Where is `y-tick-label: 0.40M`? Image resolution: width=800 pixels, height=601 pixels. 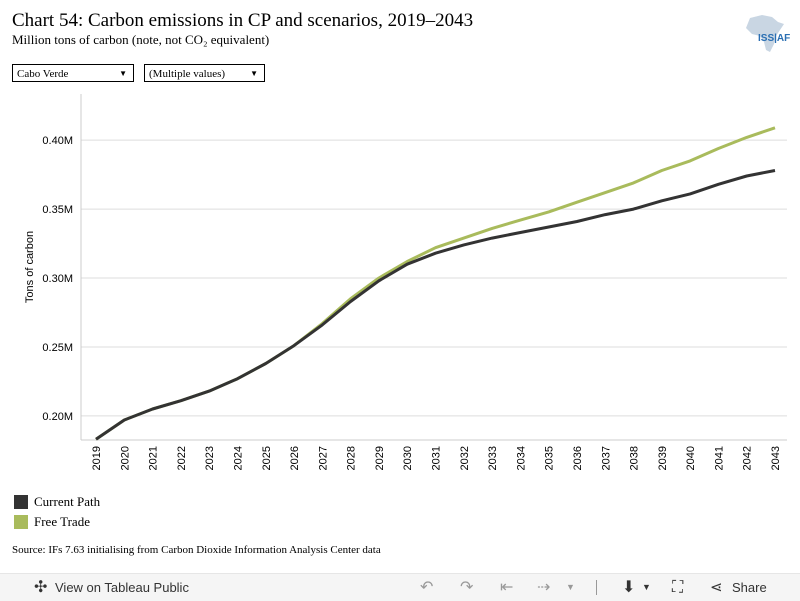
y-tick-label: 0.40M is located at coordinates (57, 141).